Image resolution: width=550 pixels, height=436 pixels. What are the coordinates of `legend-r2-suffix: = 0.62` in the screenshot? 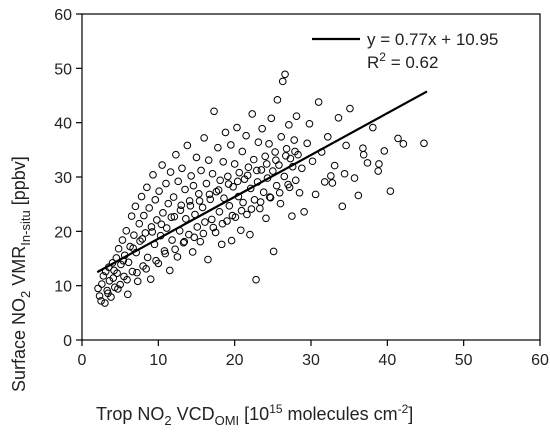 It's located at (412, 62).